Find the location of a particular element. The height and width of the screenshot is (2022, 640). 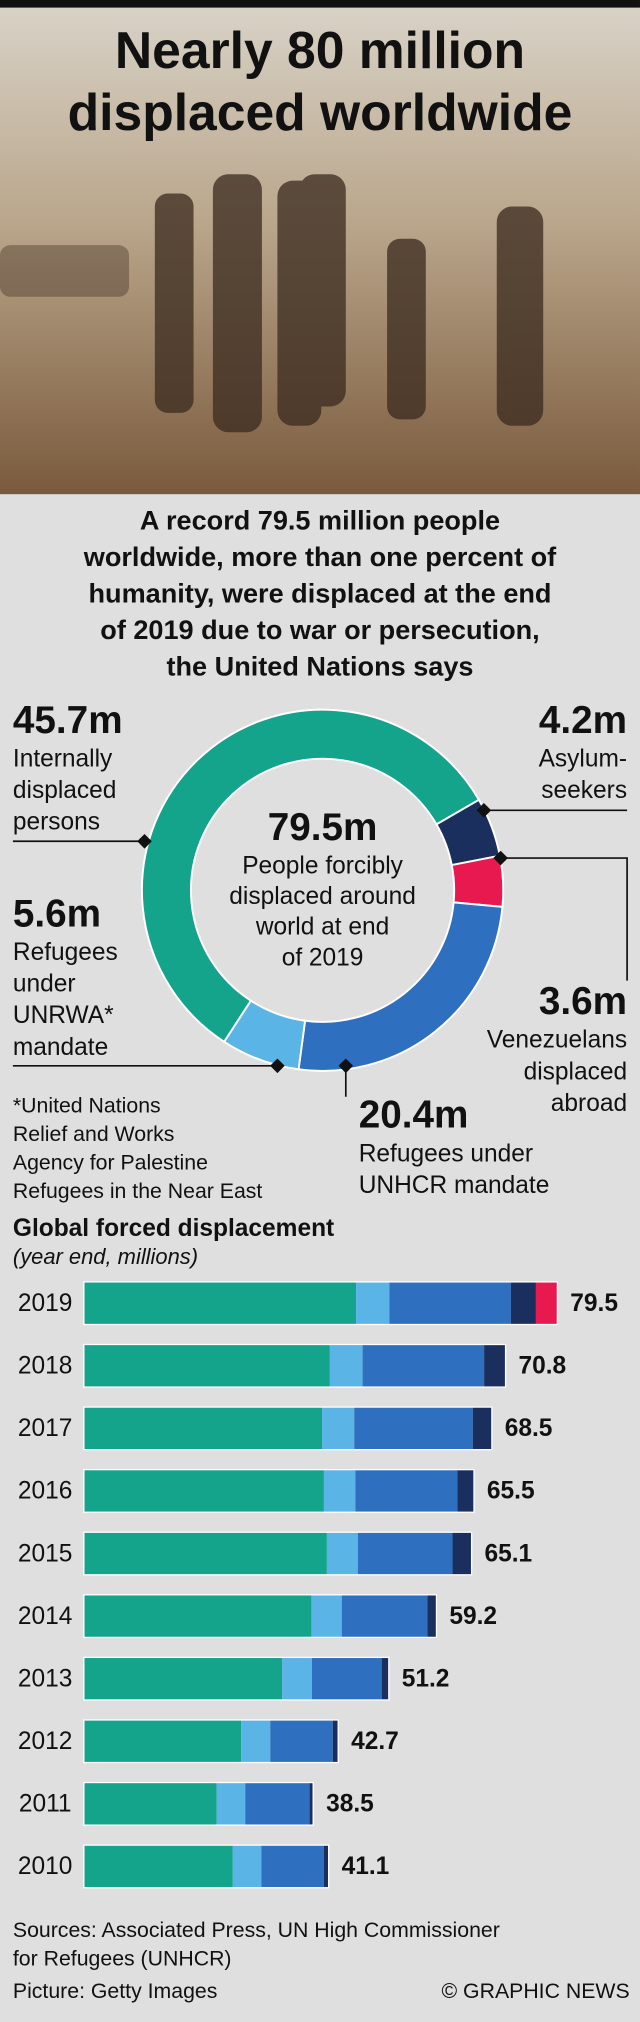

title: Nearly 80 million is located at coordinates (320, 50).